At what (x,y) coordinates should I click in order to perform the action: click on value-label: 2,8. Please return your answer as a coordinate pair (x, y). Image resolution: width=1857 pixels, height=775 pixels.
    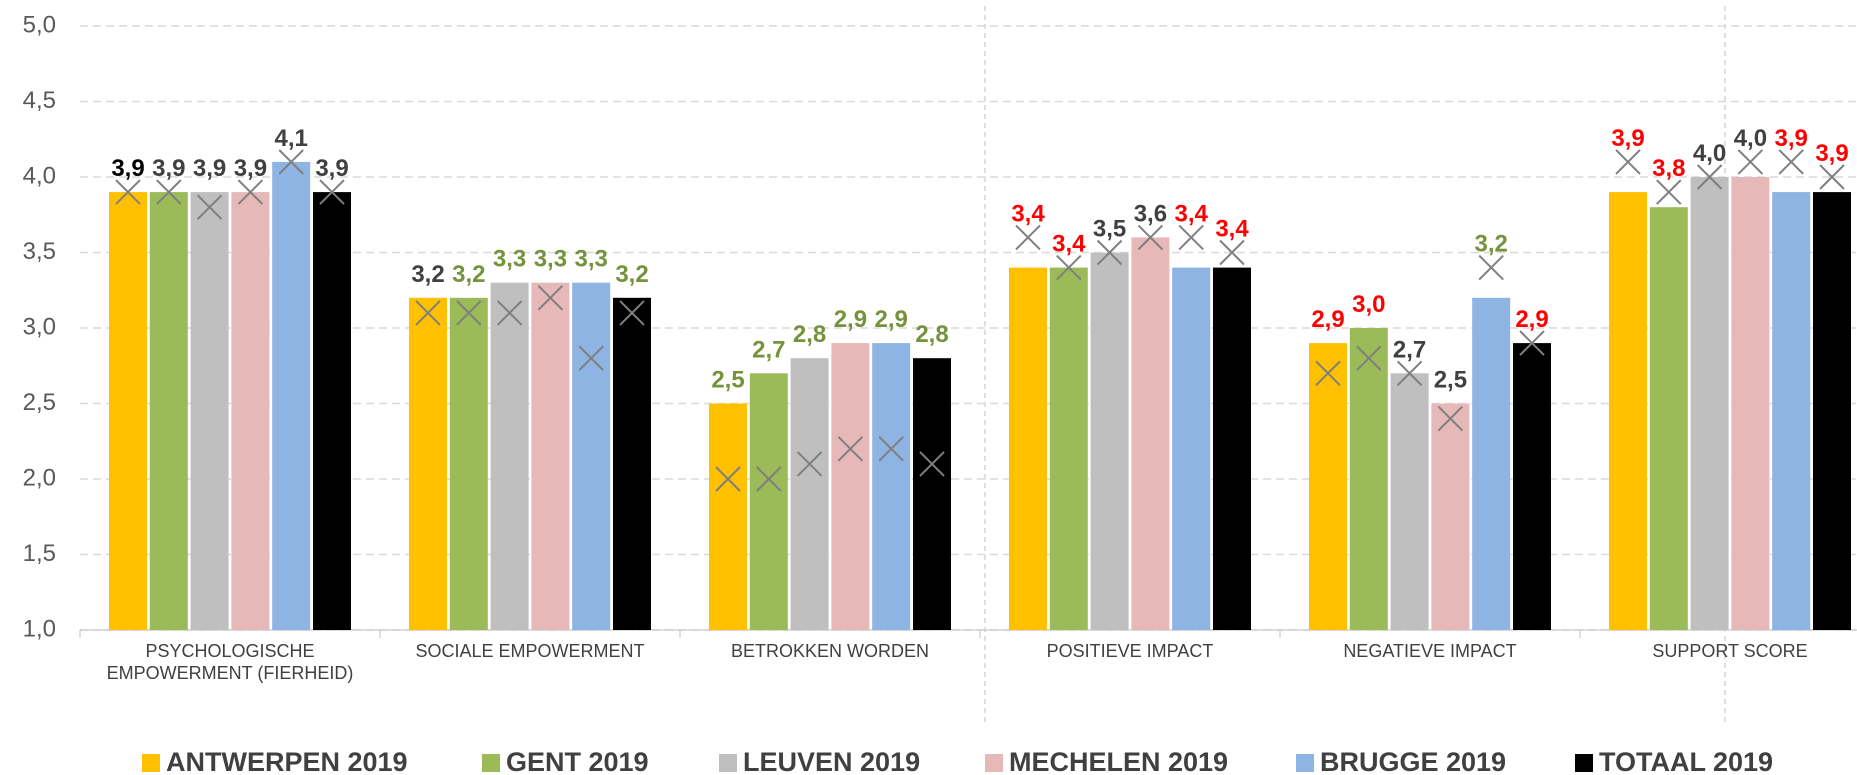
    Looking at the image, I should click on (809, 334).